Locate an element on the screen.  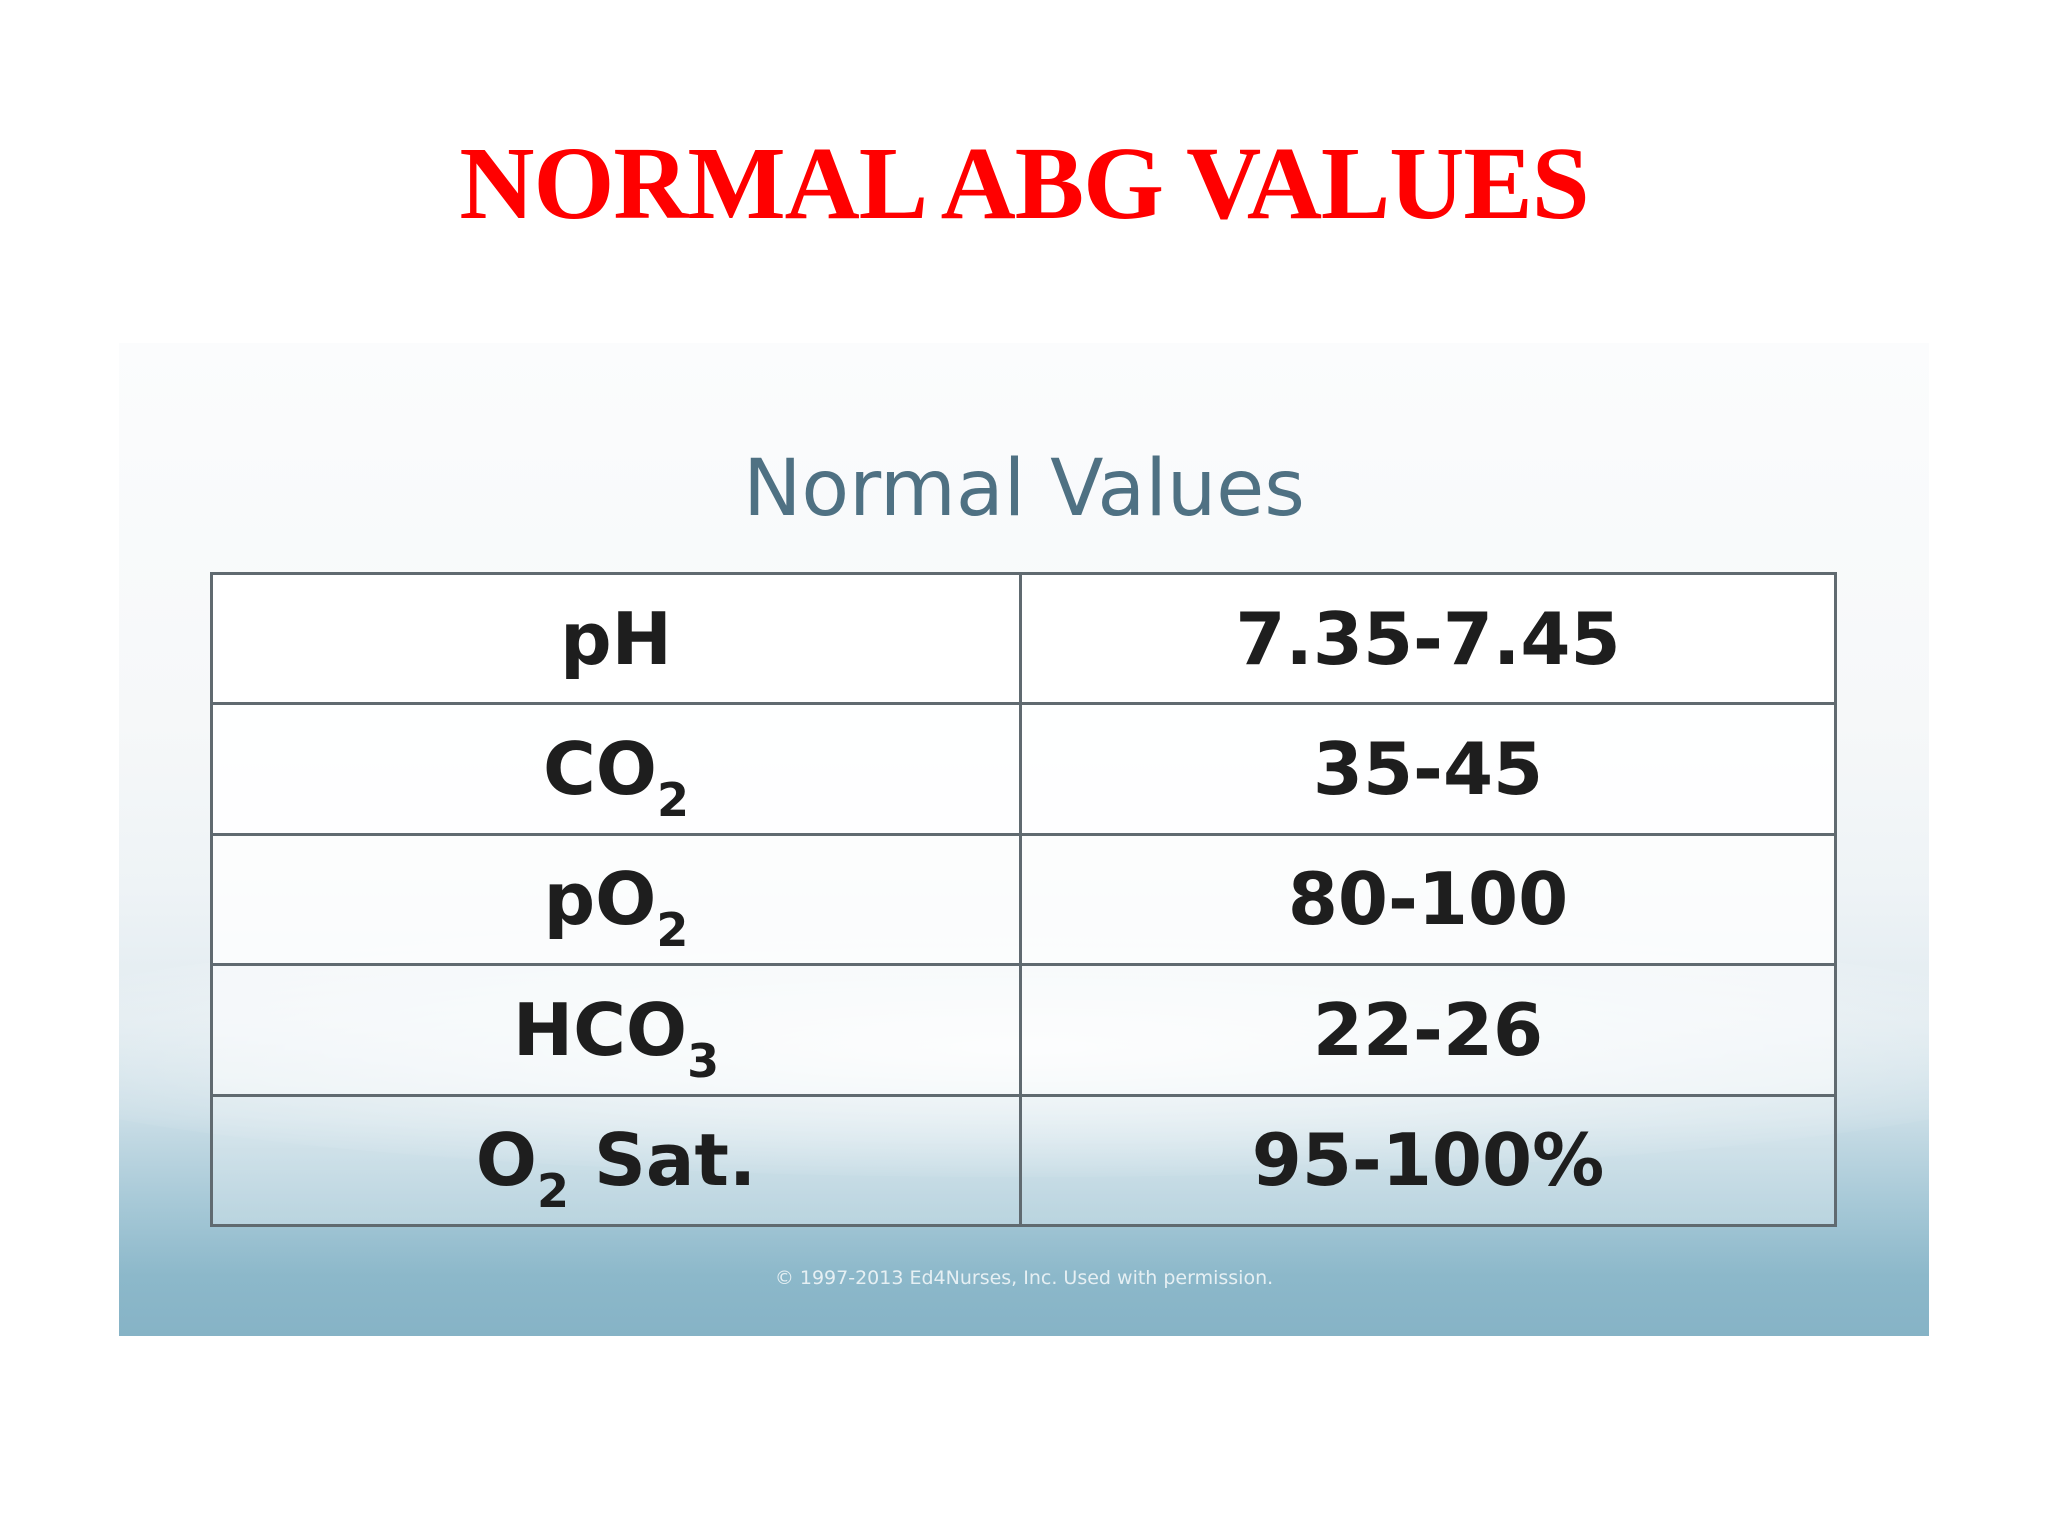
parameter-cell: O2 Sat. is located at coordinates (616, 1160).